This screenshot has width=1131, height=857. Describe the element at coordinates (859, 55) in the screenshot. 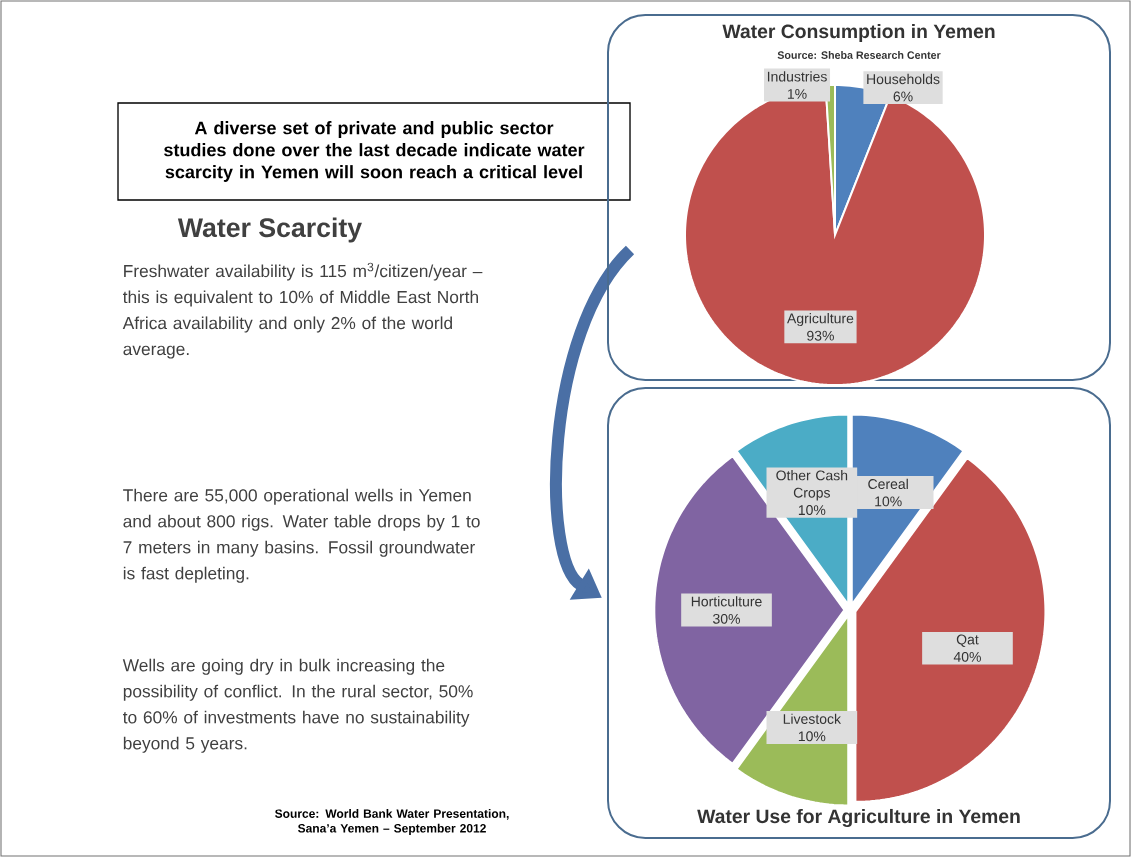

I see `chart-subtitle: Source: Sheba Research Center` at that location.